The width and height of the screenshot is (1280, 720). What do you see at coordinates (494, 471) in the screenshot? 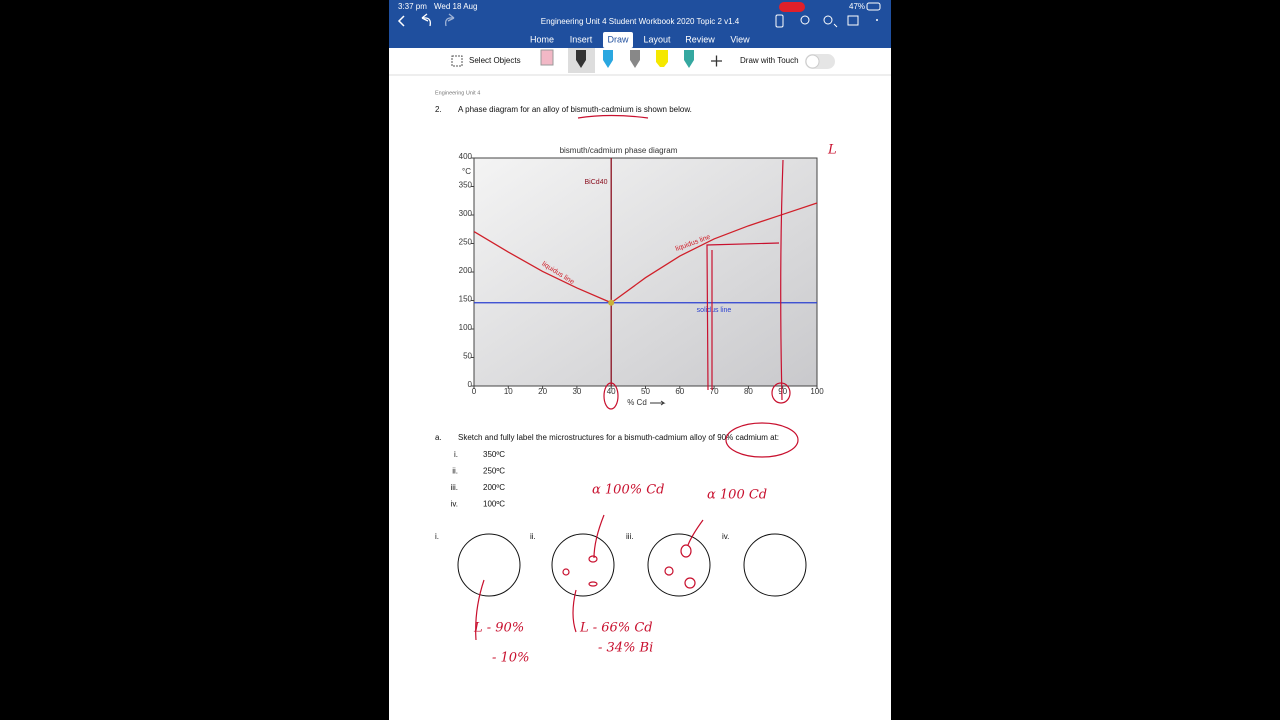
I see `item-temp: 250ºC` at bounding box center [494, 471].